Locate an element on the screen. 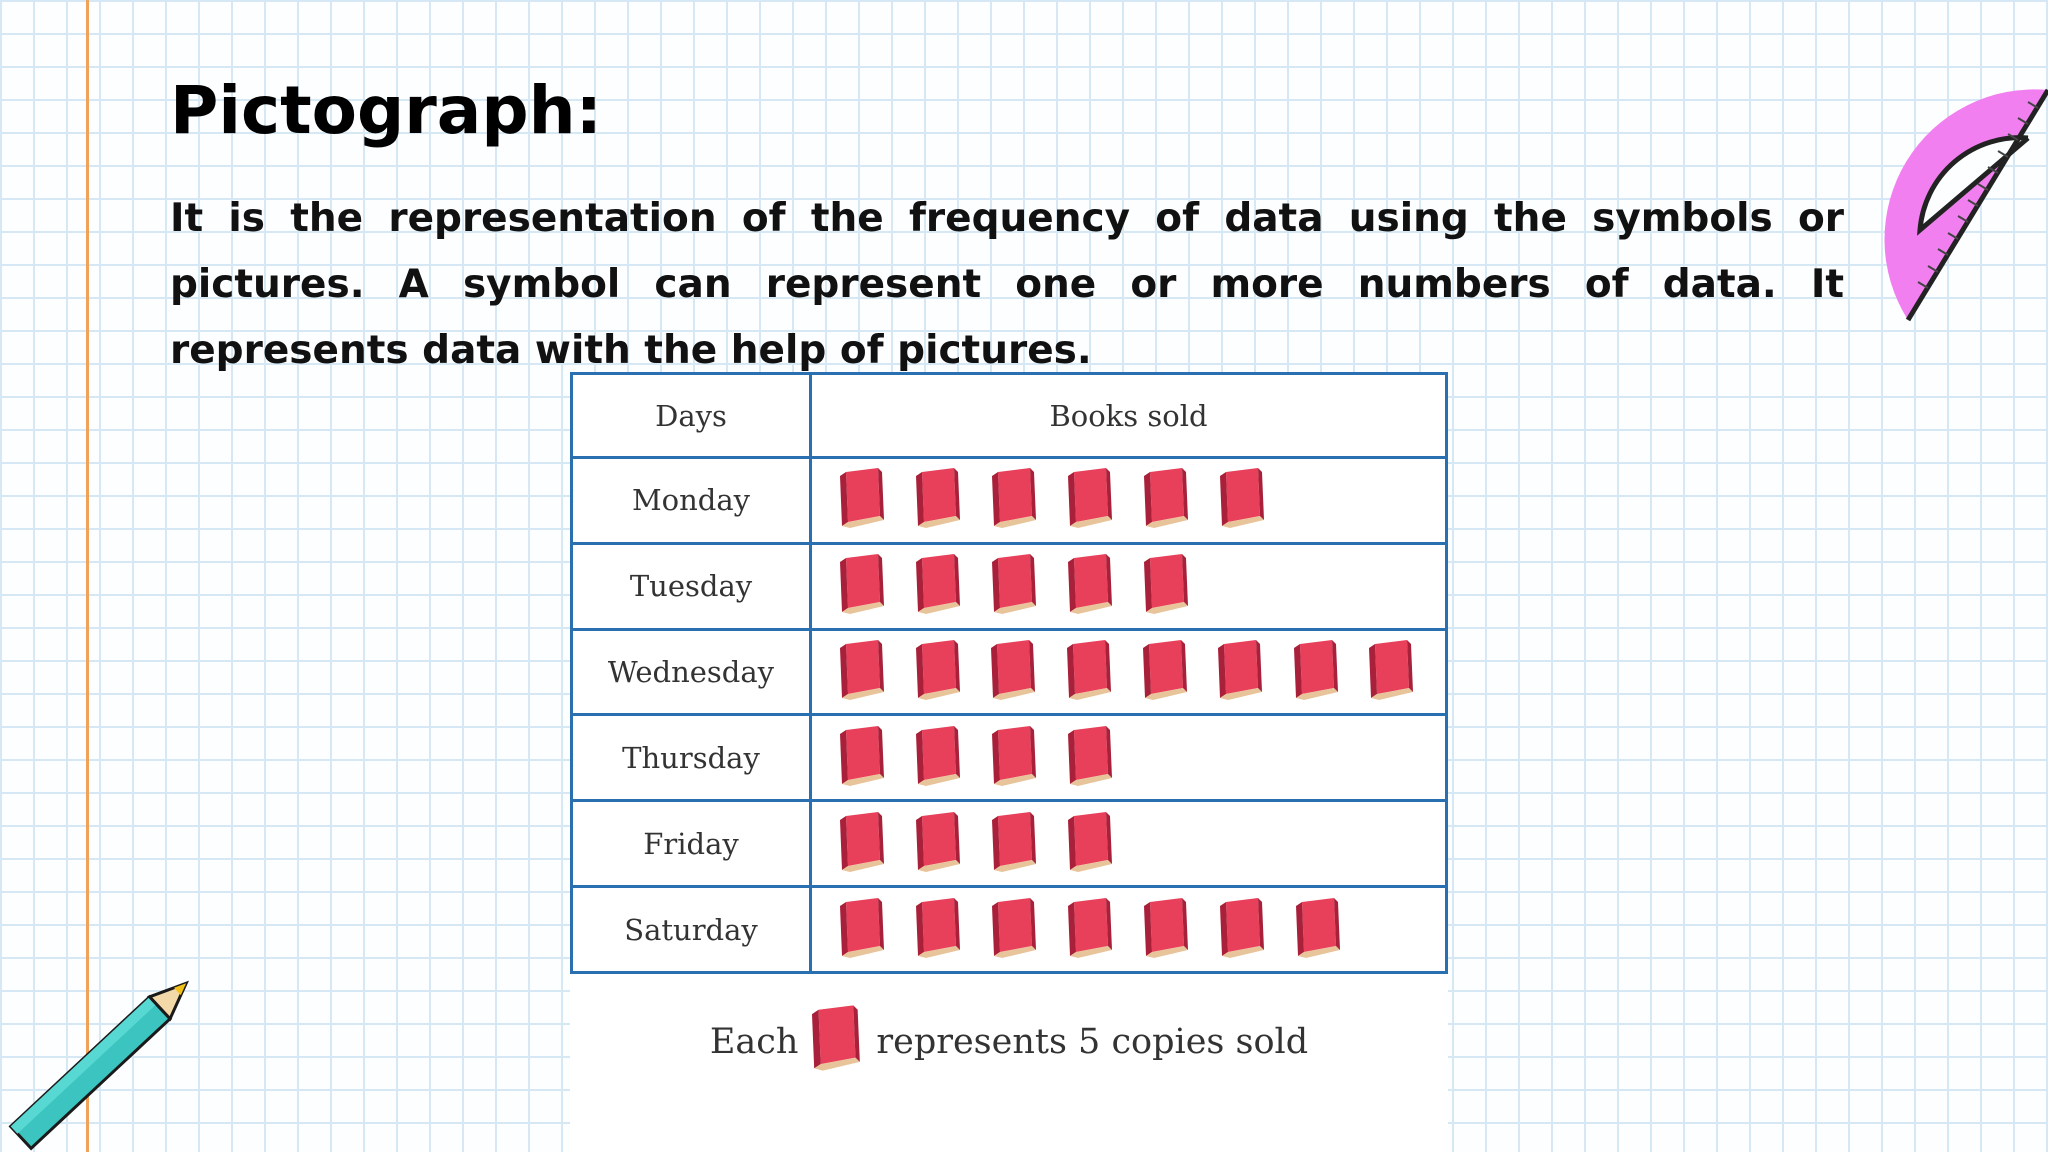  day-label: Thursday is located at coordinates (691, 758).